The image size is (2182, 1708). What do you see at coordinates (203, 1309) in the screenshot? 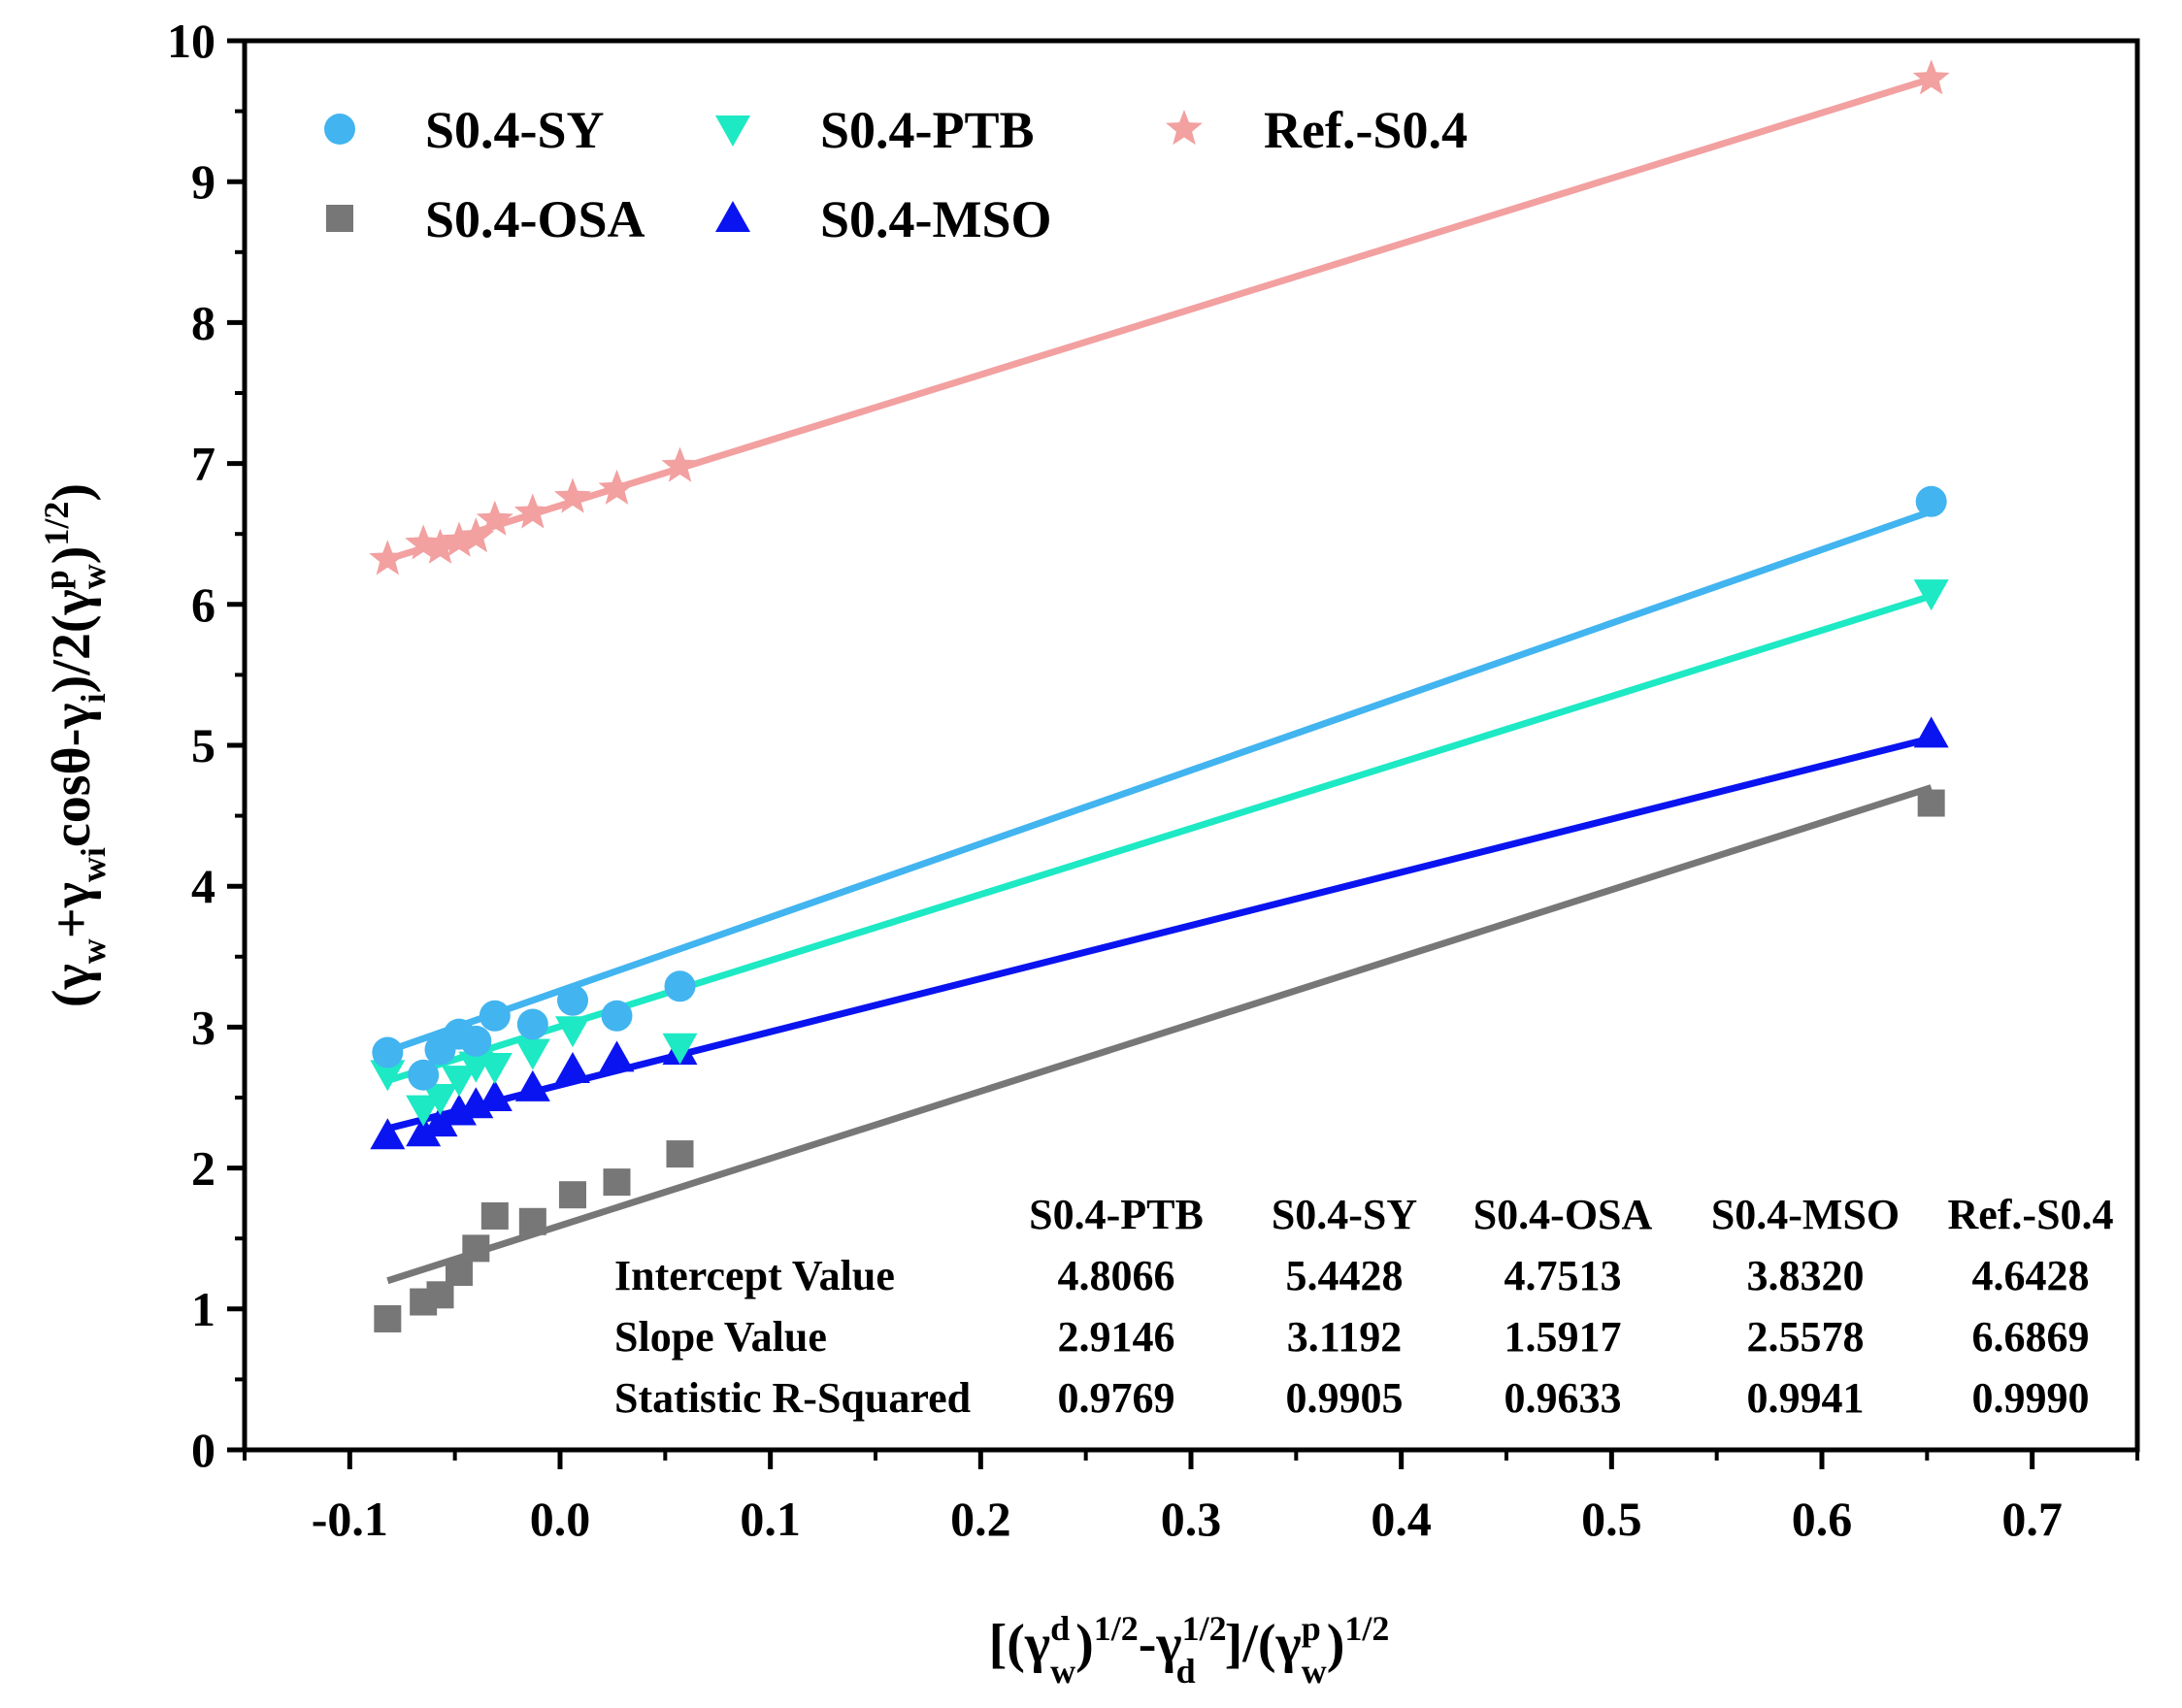
I see `y-tick-label: 1` at bounding box center [203, 1309].